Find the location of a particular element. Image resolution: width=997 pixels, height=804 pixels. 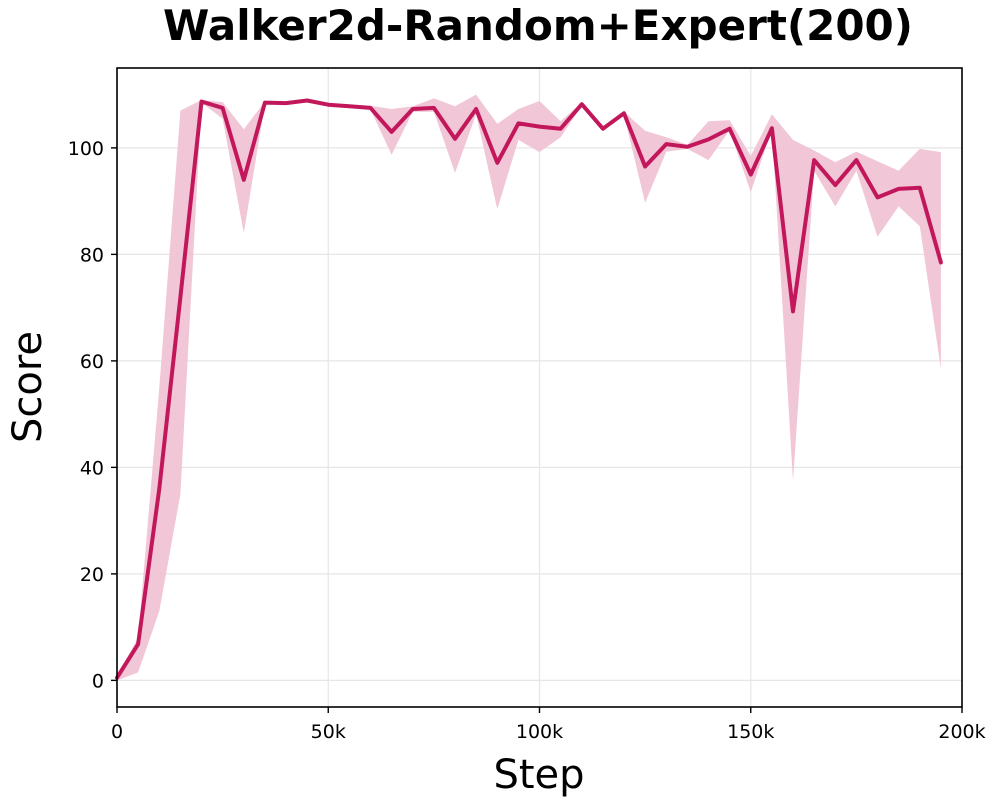

x-tick-label: 0 is located at coordinates (117, 732).